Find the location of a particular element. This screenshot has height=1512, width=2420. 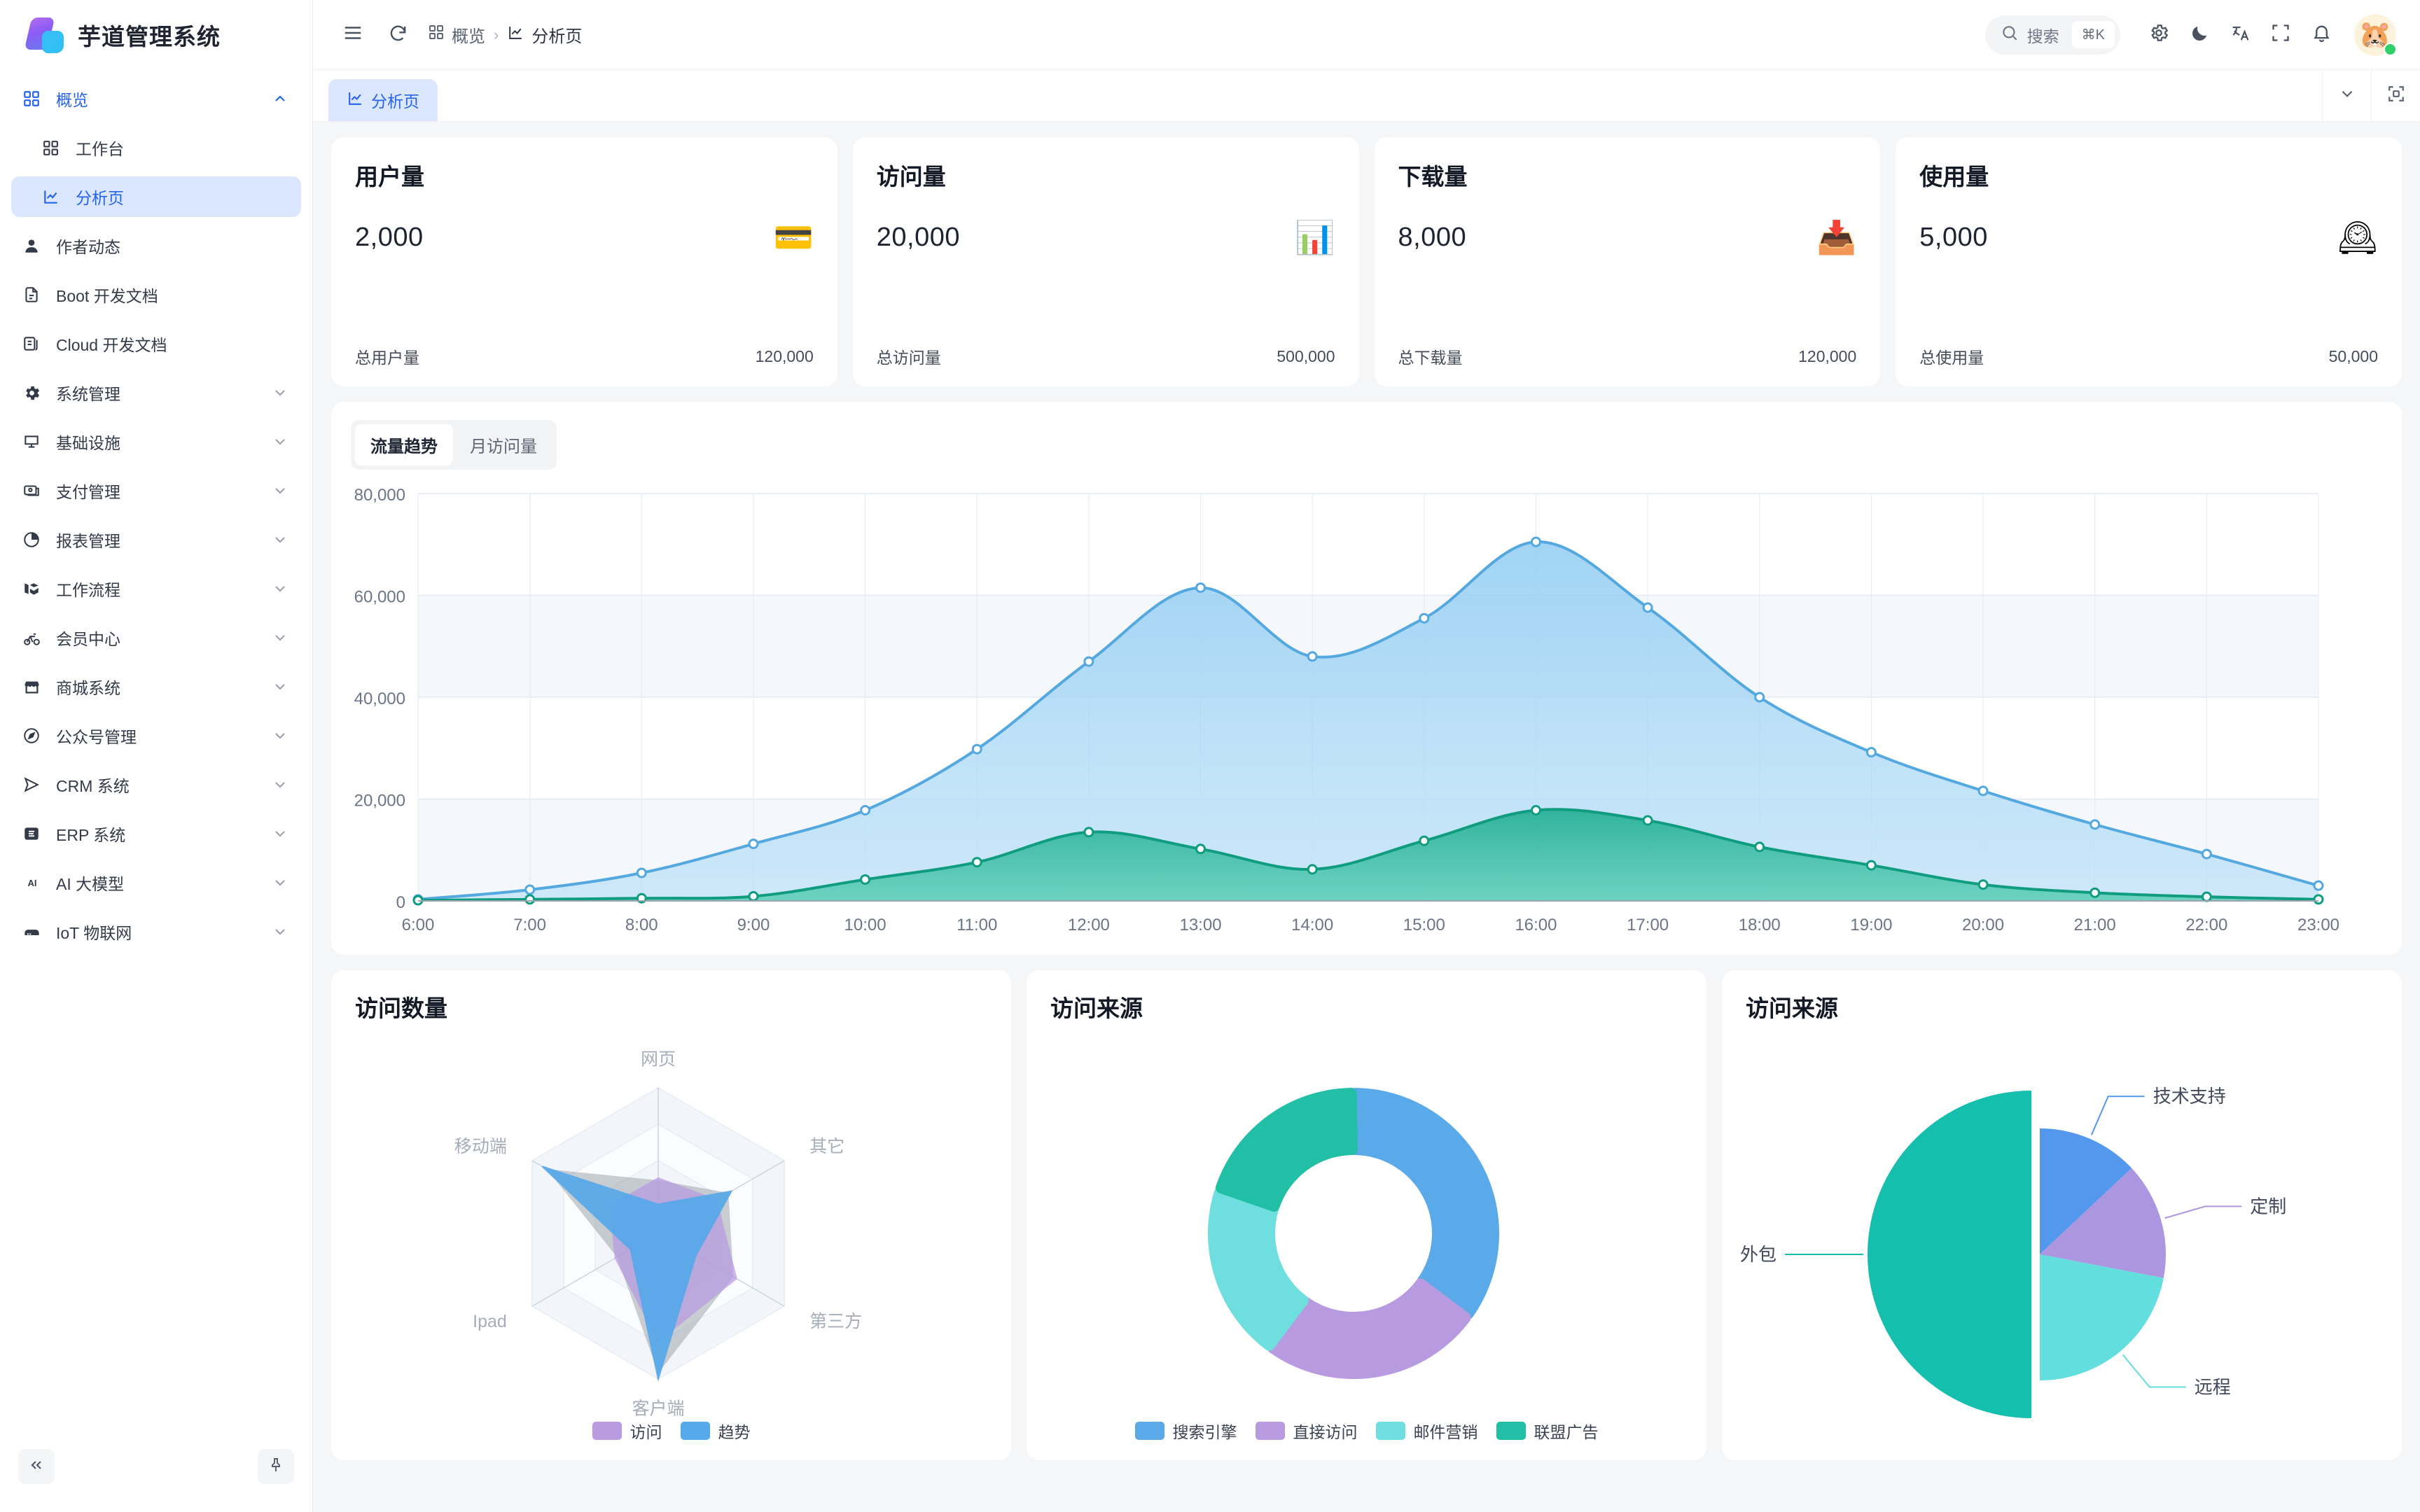

avatar: 🐹 is located at coordinates (2375, 34).